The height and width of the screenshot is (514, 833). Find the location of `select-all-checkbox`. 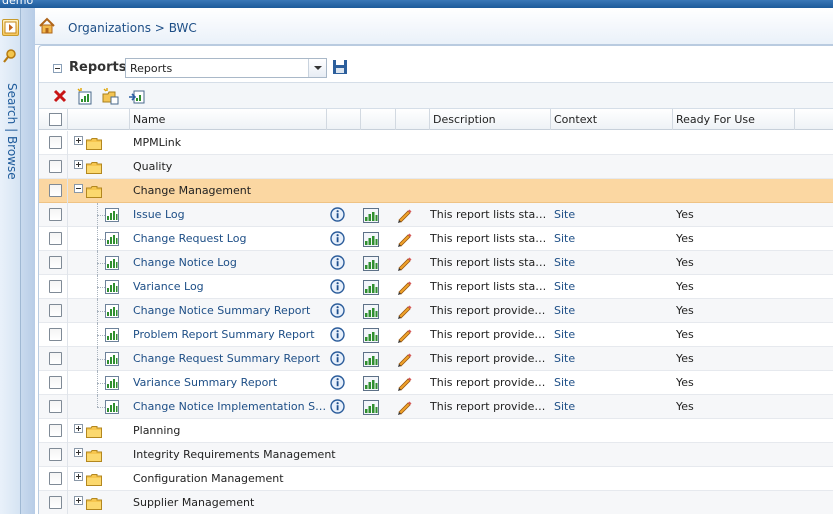

select-all-checkbox is located at coordinates (55, 119).